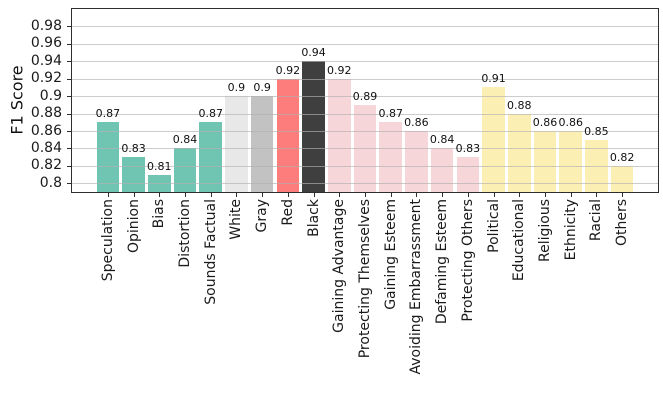 The image size is (663, 406). I want to click on y-tick-label: 0.92, so click(46, 78).